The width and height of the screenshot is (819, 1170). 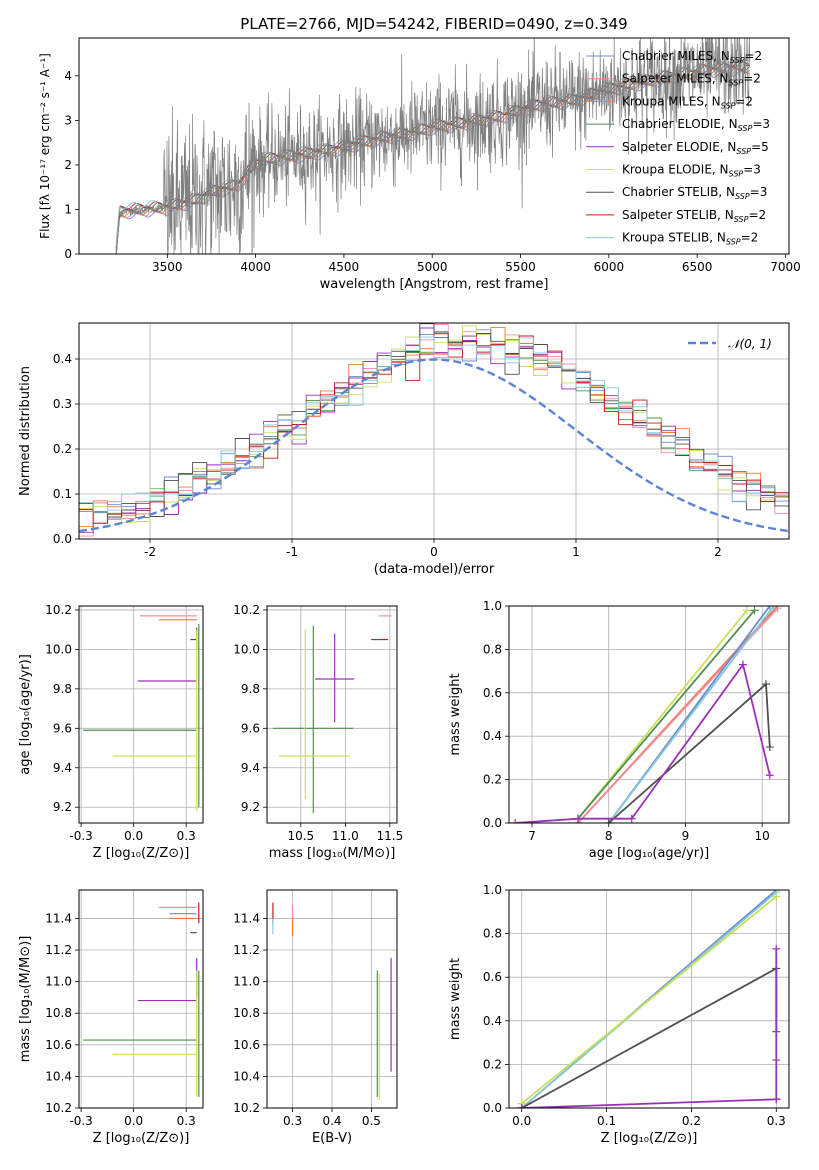 What do you see at coordinates (687, 102) in the screenshot?
I see `legend-entry: Kroupa MILES, NSSP=2` at bounding box center [687, 102].